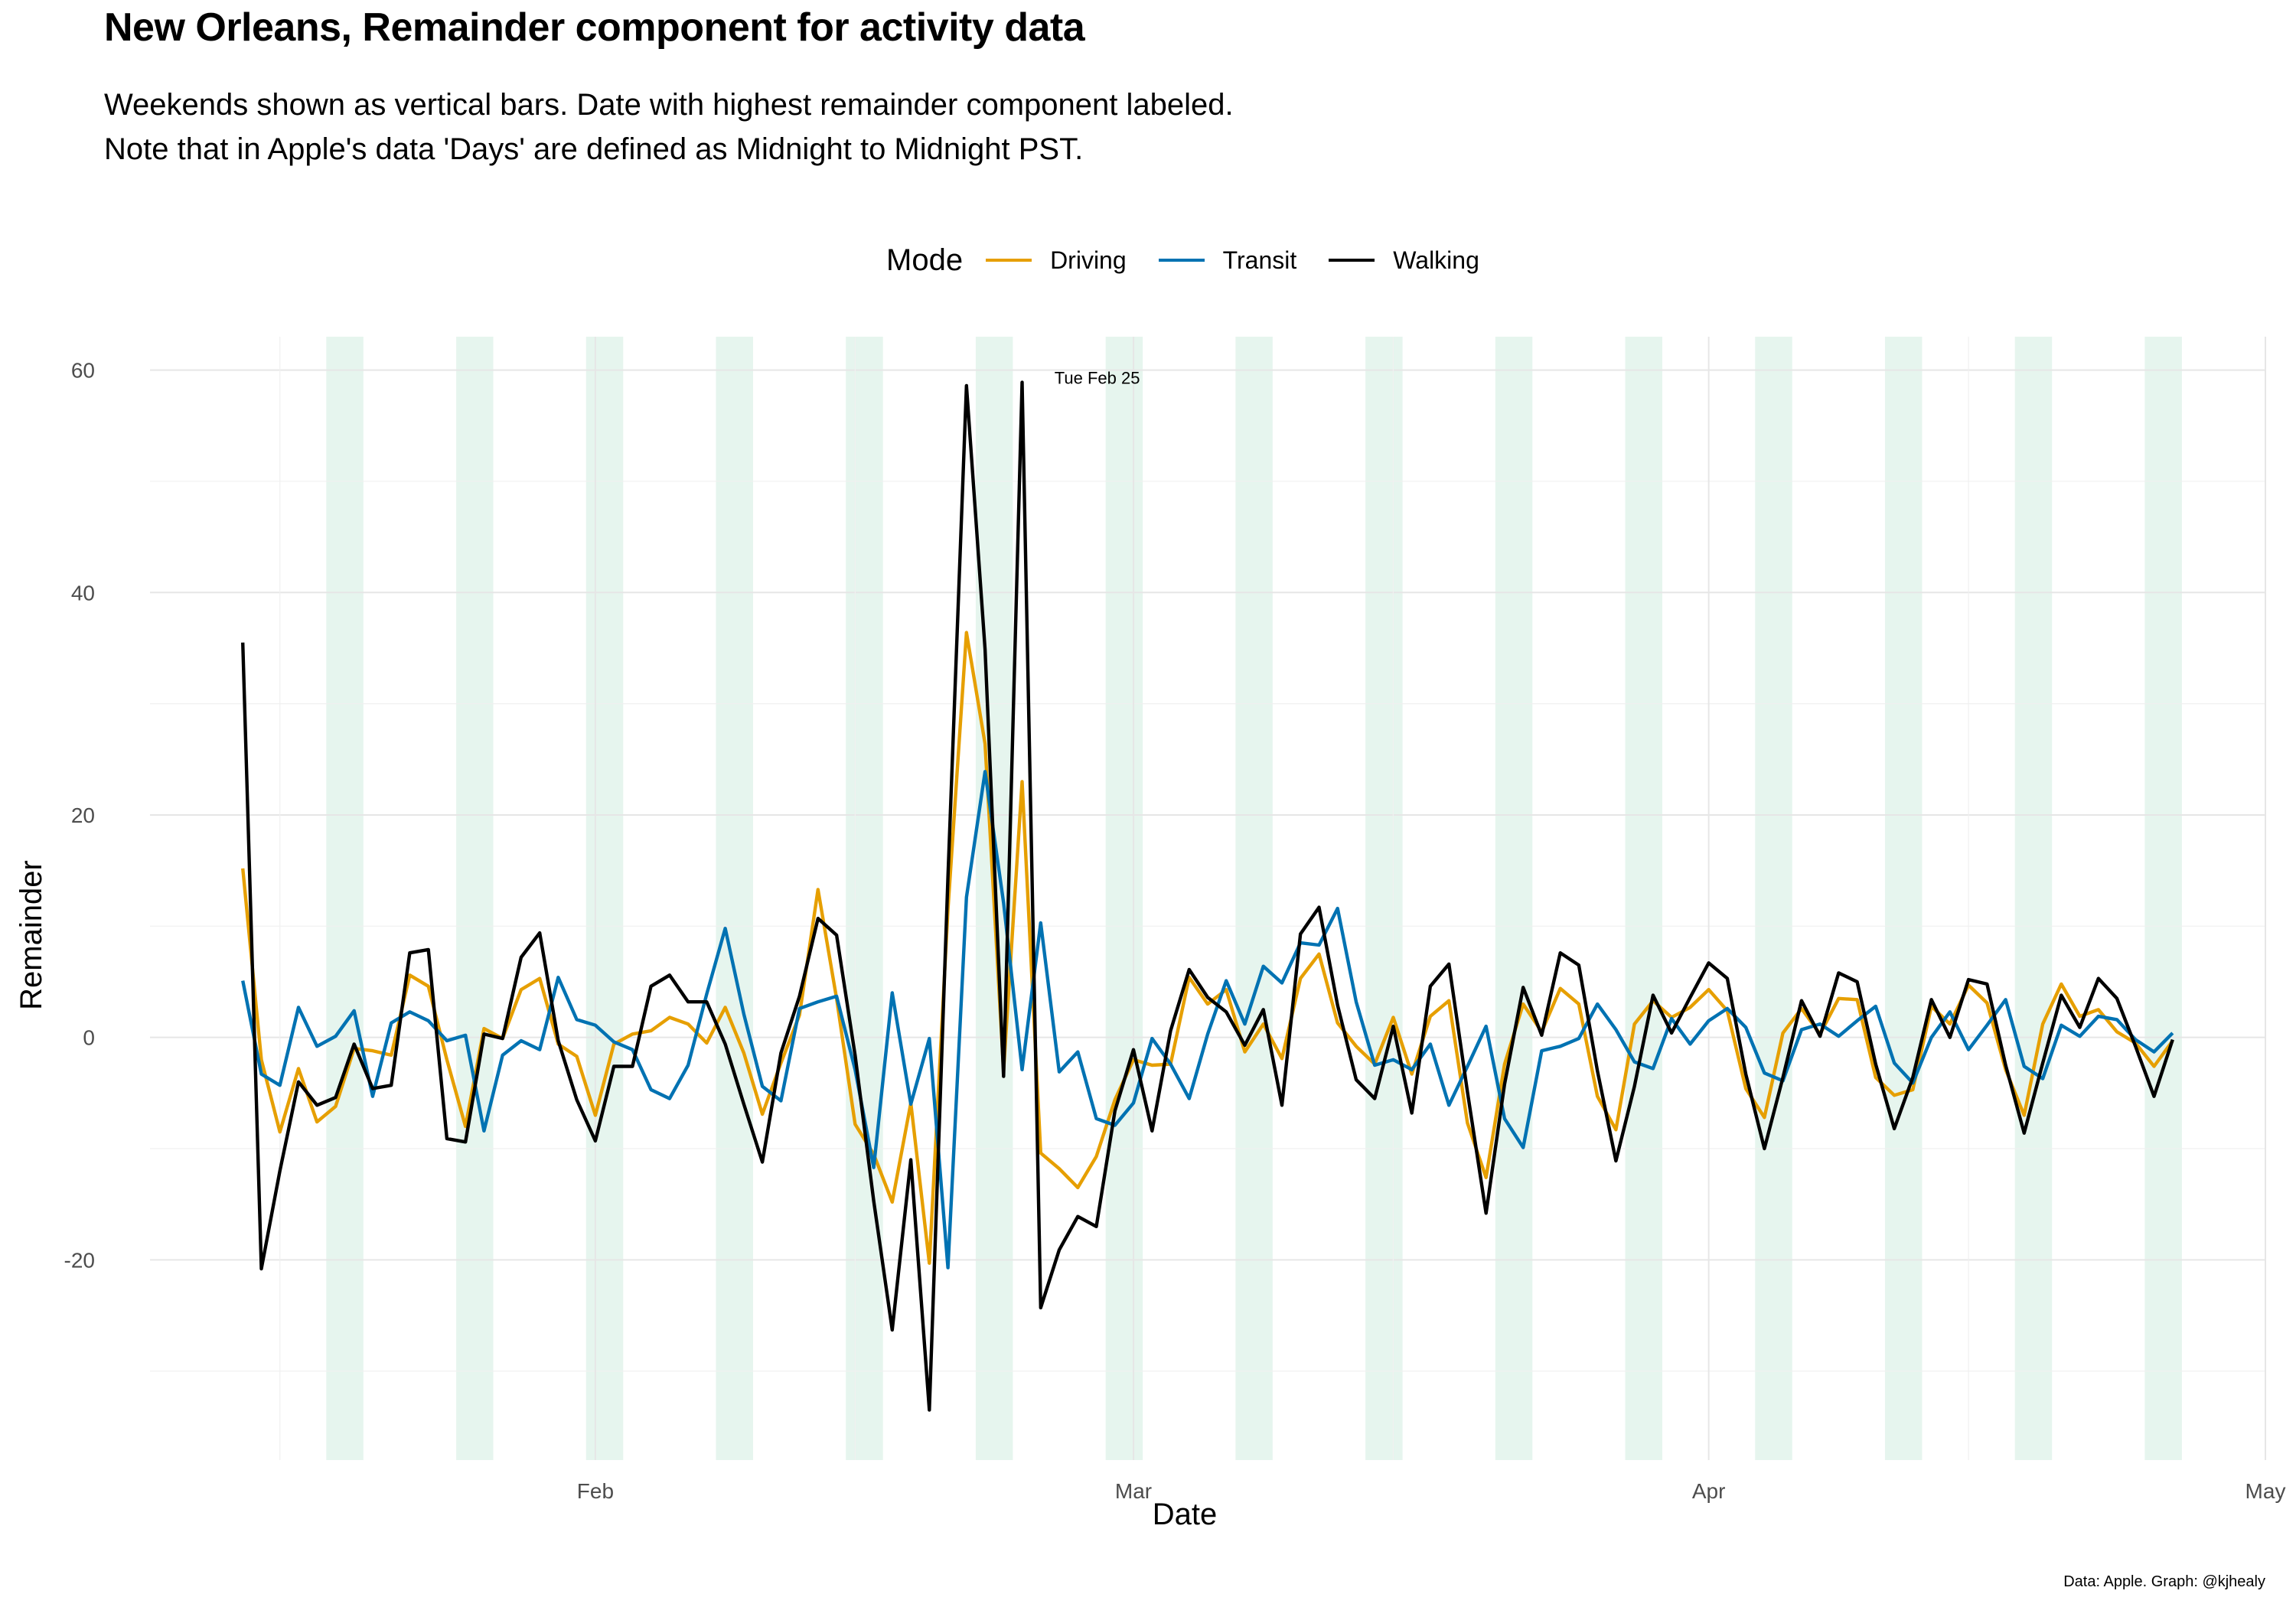 The image size is (2296, 1607). I want to click on y-axis-tick-labels: -20 0 20 40 60, so click(79, 816).